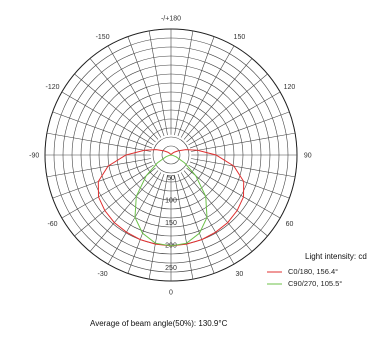 This screenshot has width=388, height=339. I want to click on beam-angle-note: Average of beam angle(50%): 130.9°C, so click(159, 323).